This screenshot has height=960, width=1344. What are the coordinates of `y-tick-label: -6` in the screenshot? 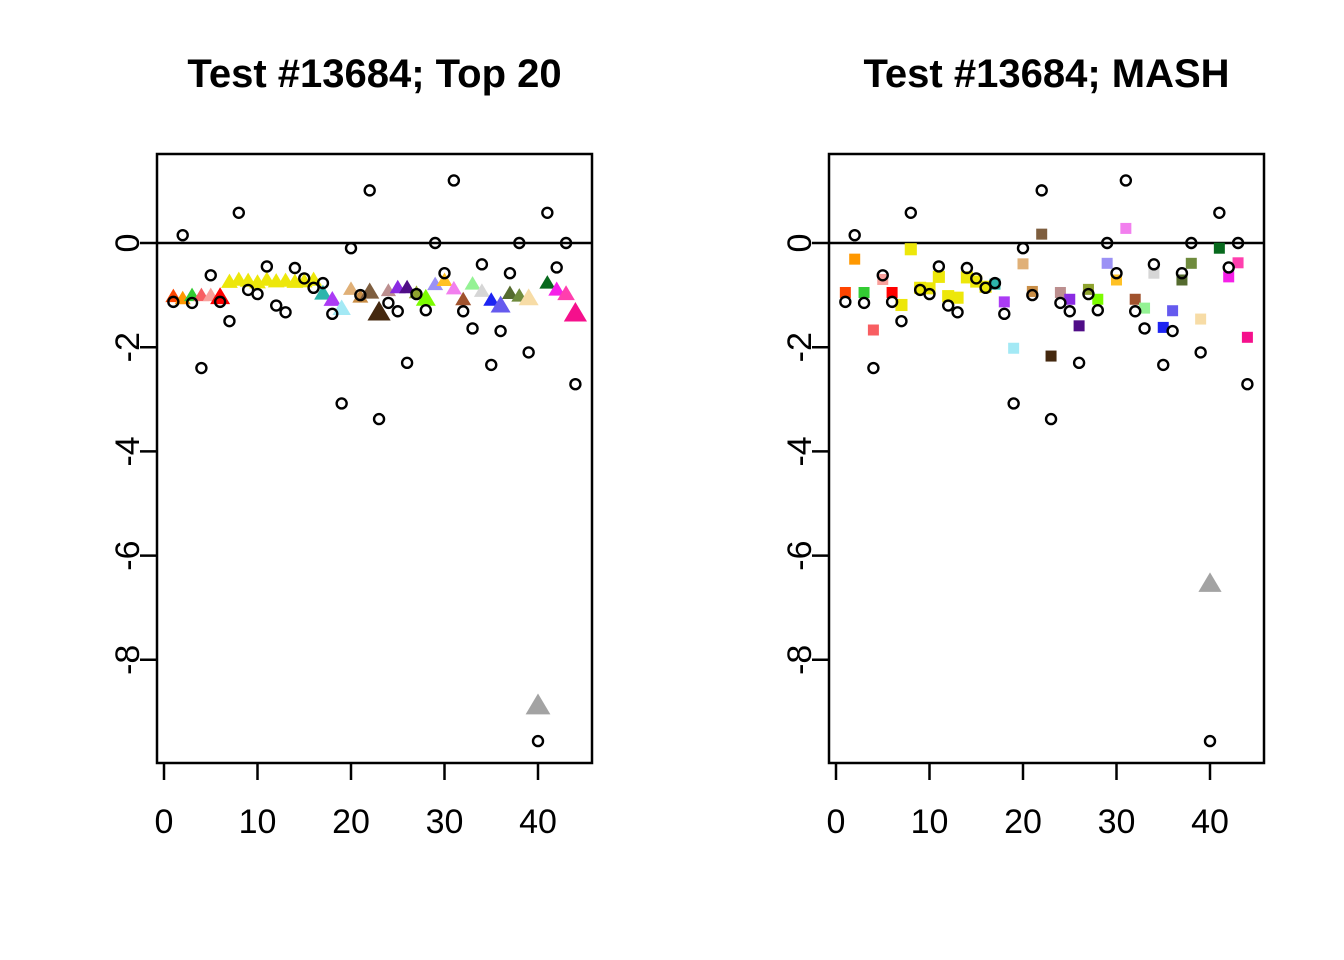 It's located at (128, 555).